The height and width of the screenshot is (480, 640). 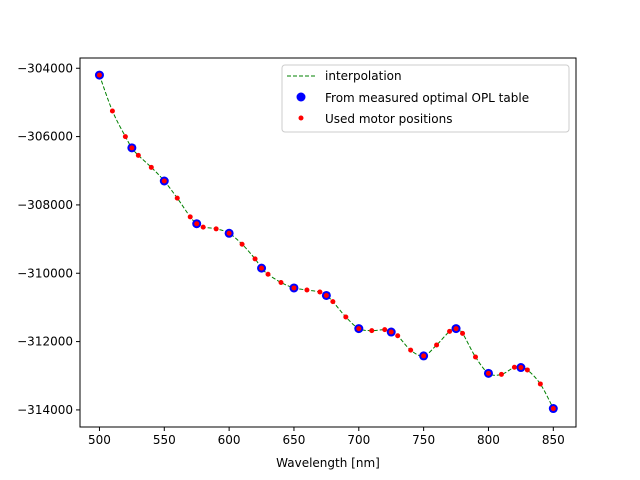 What do you see at coordinates (45, 137) in the screenshot?
I see `y-tick-label: −306000` at bounding box center [45, 137].